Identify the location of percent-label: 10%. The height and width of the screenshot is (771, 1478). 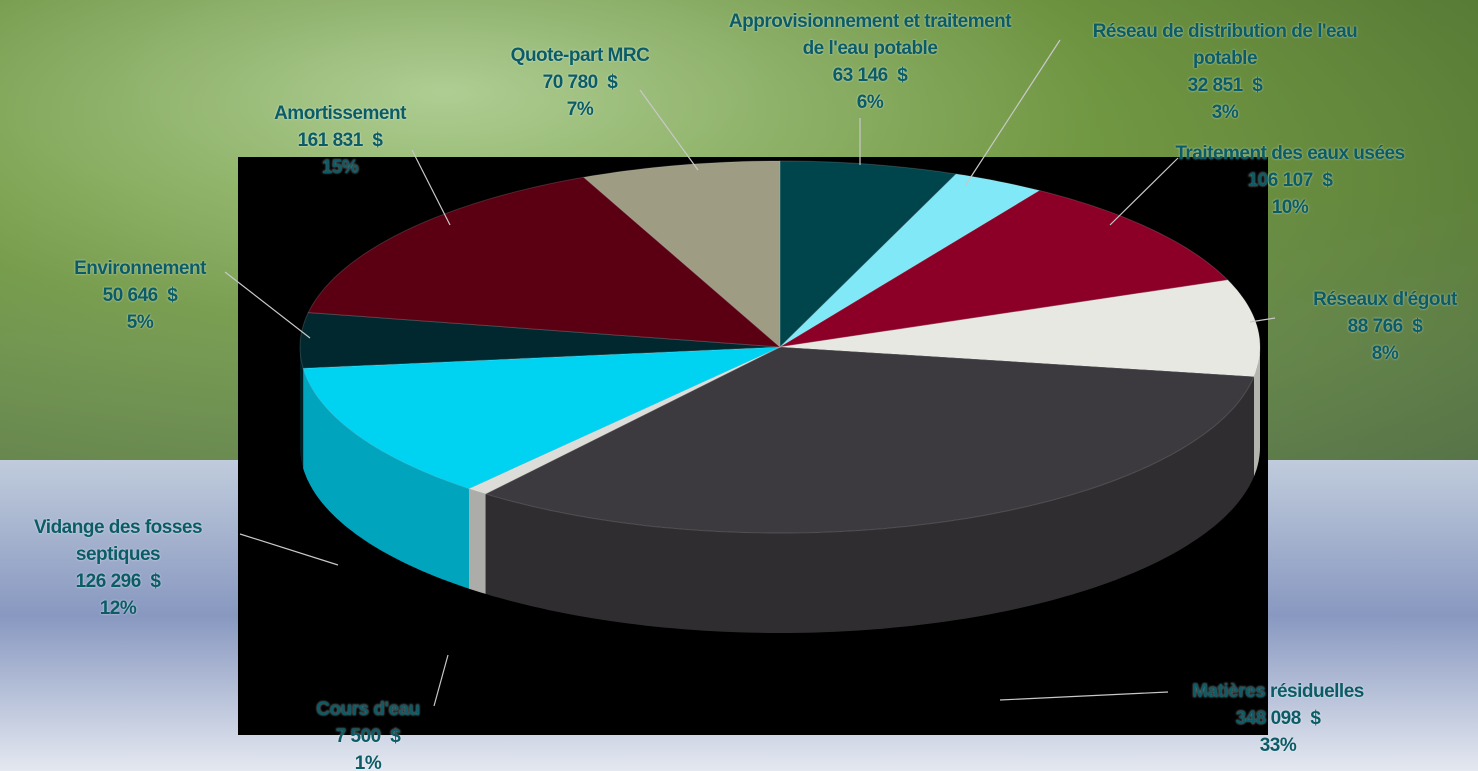
(1290, 207).